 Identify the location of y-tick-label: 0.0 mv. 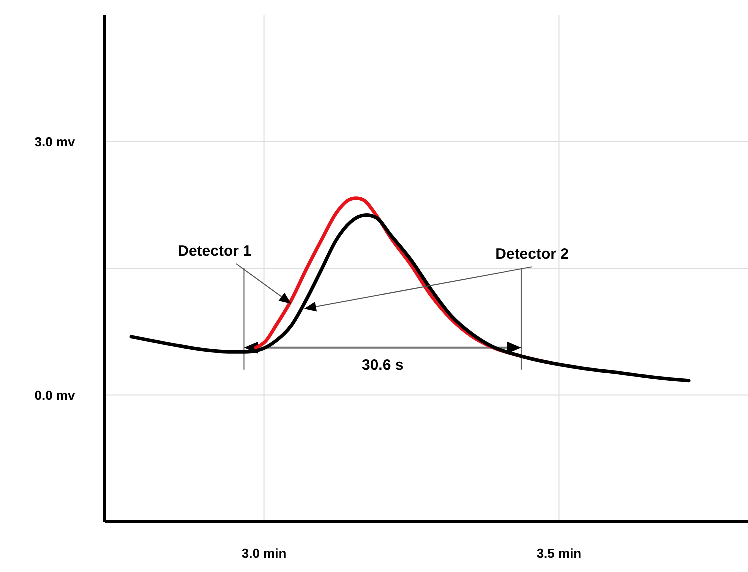
(55, 395).